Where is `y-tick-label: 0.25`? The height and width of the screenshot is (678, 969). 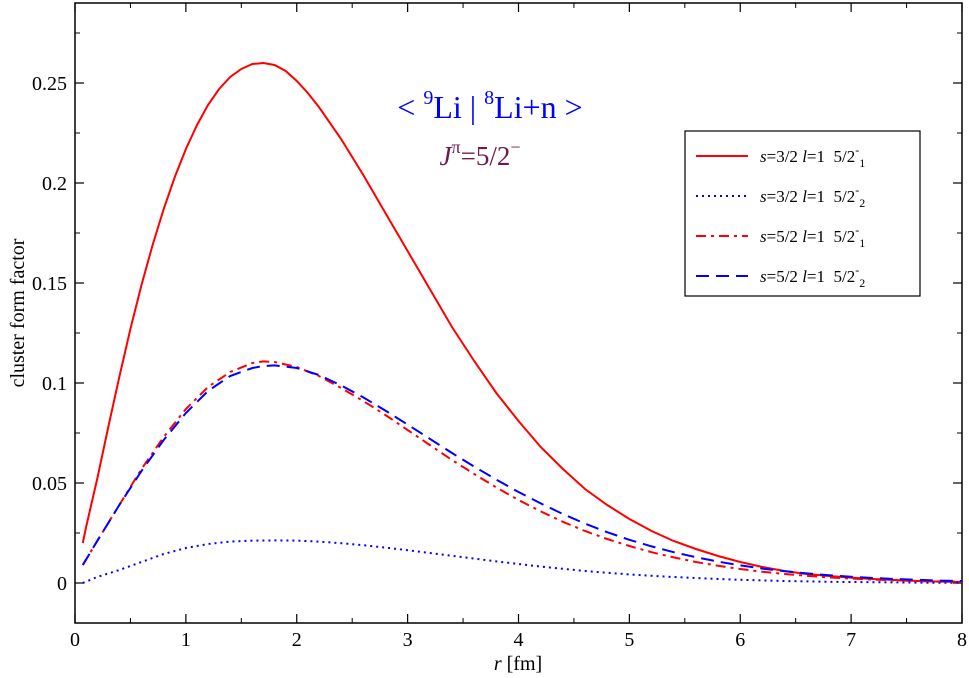 y-tick-label: 0.25 is located at coordinates (49, 84).